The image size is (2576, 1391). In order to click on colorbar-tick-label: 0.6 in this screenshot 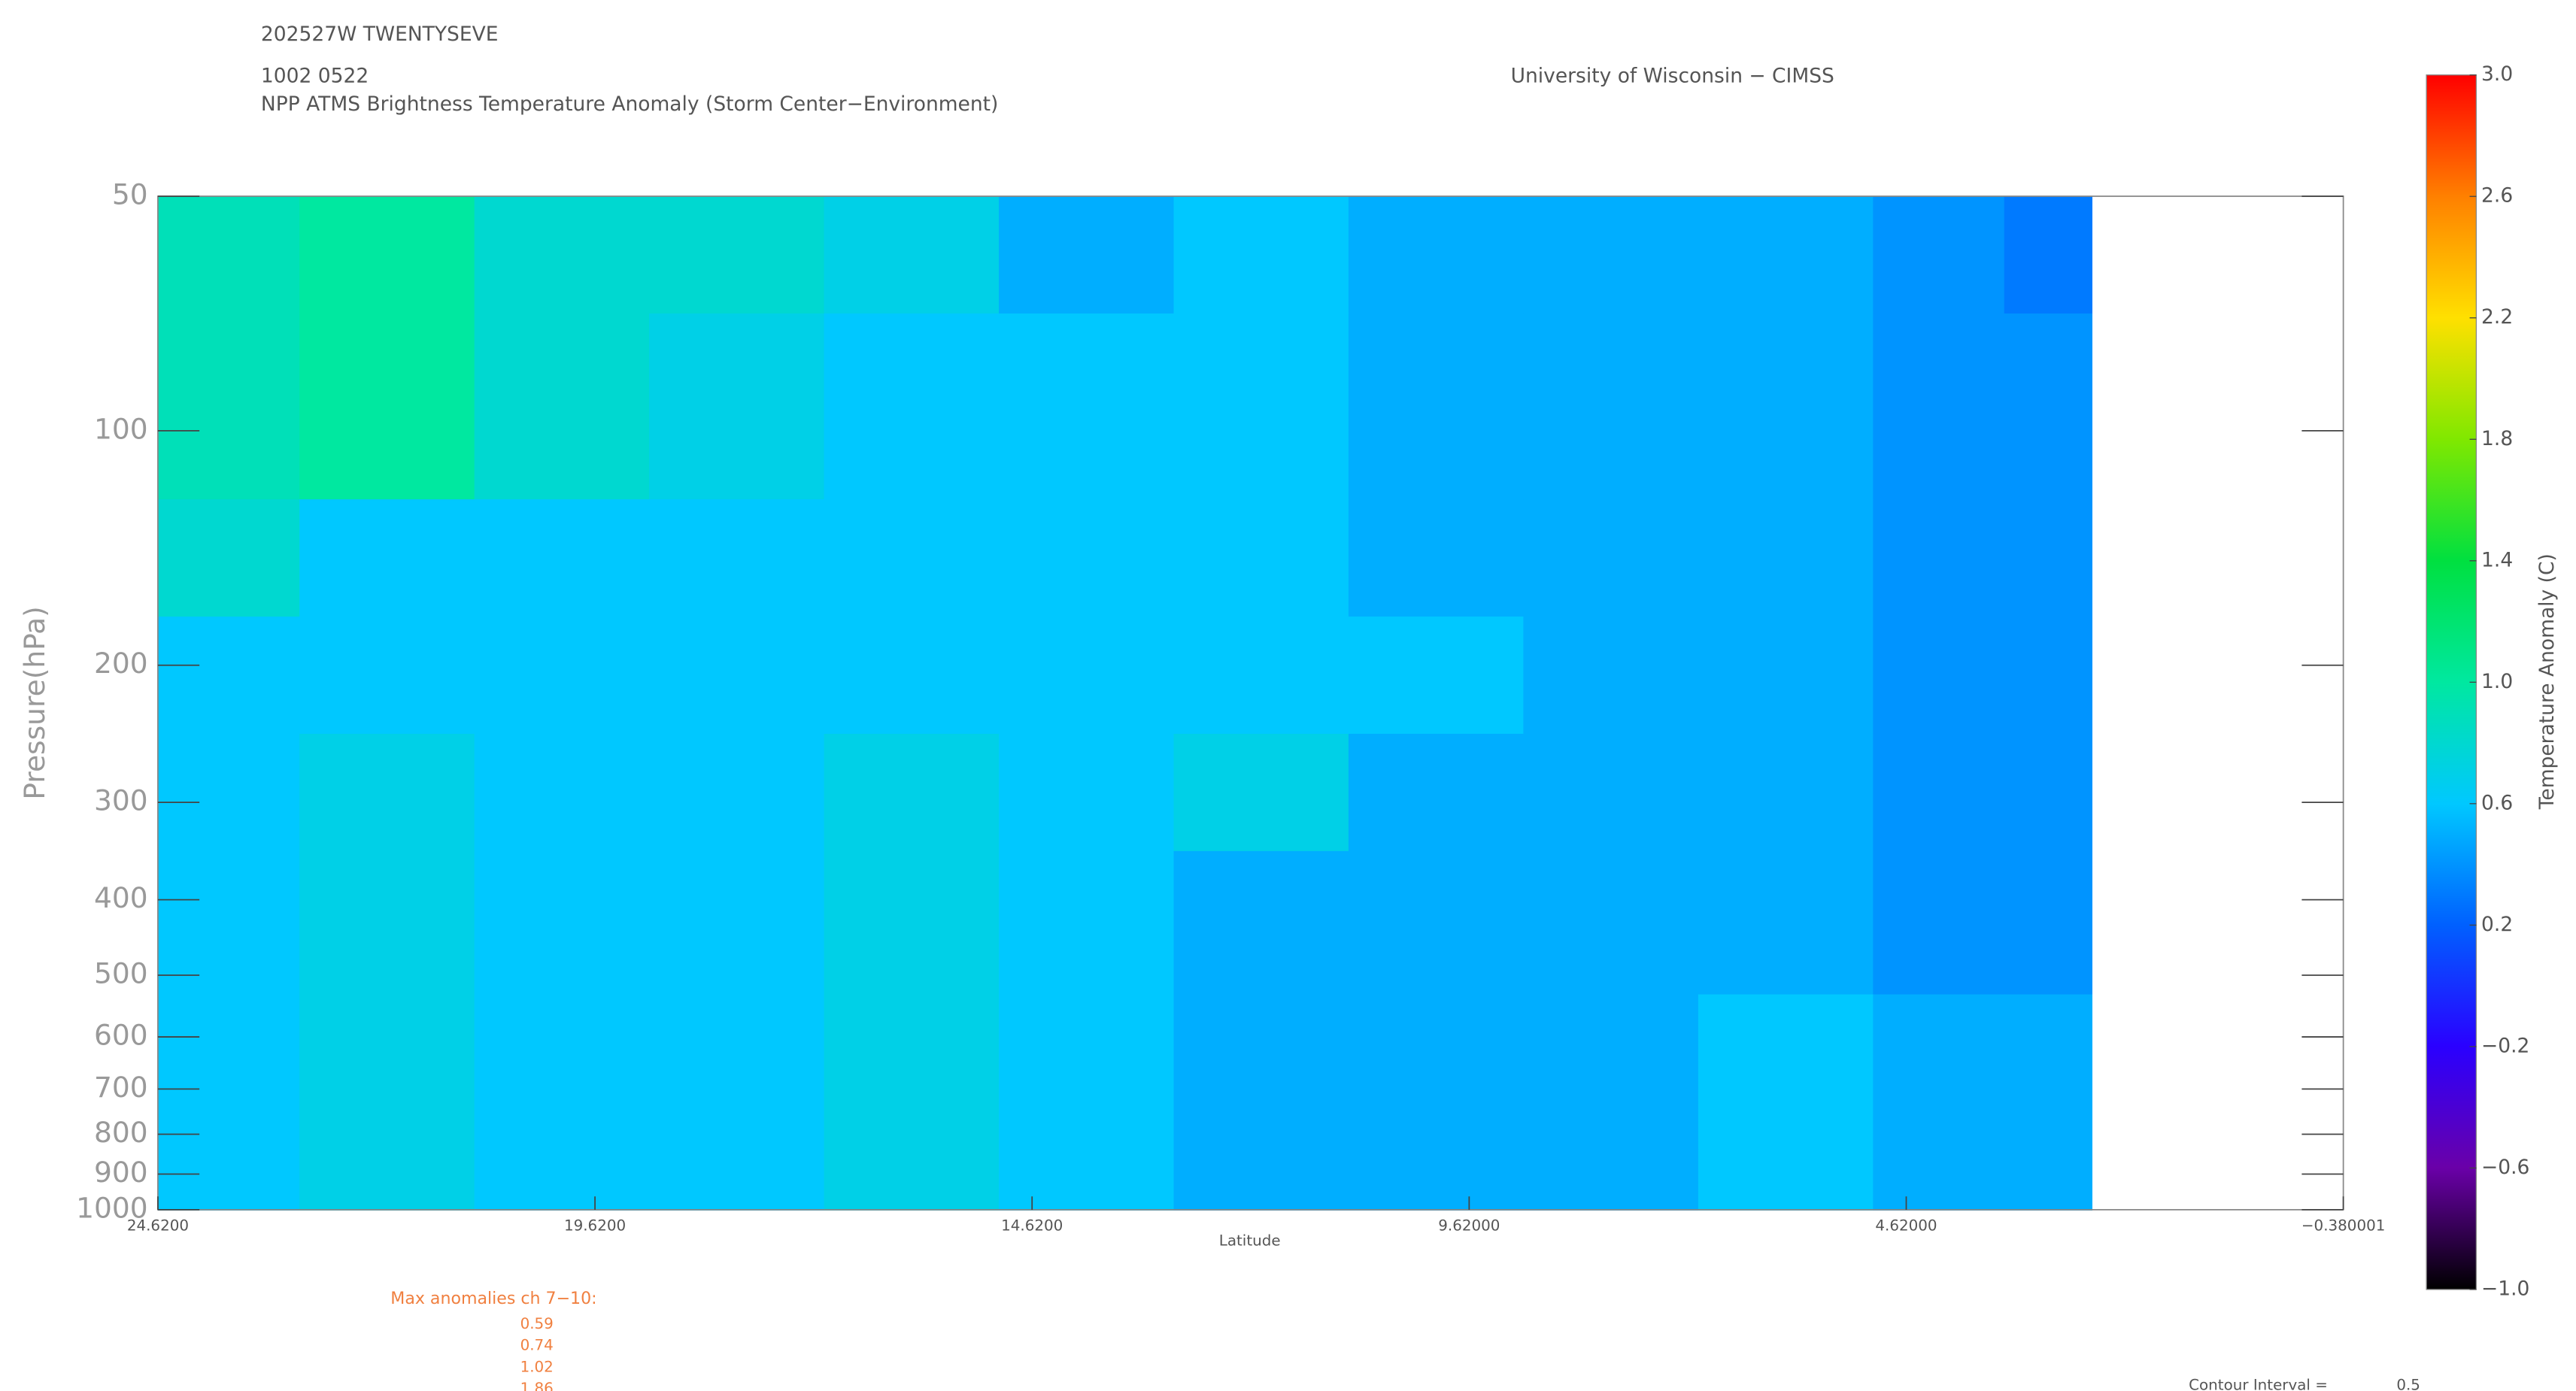, I will do `click(2497, 802)`.